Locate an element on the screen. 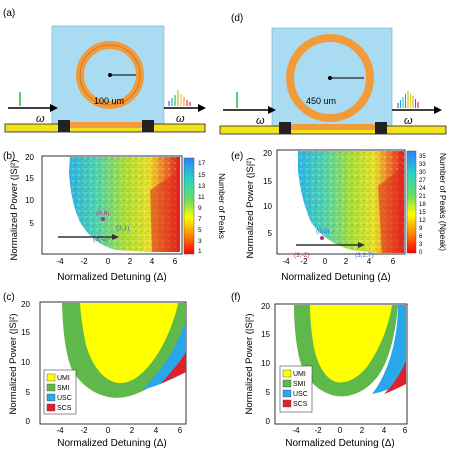 This screenshot has height=453, width=457. colorbar is located at coordinates (189, 206).